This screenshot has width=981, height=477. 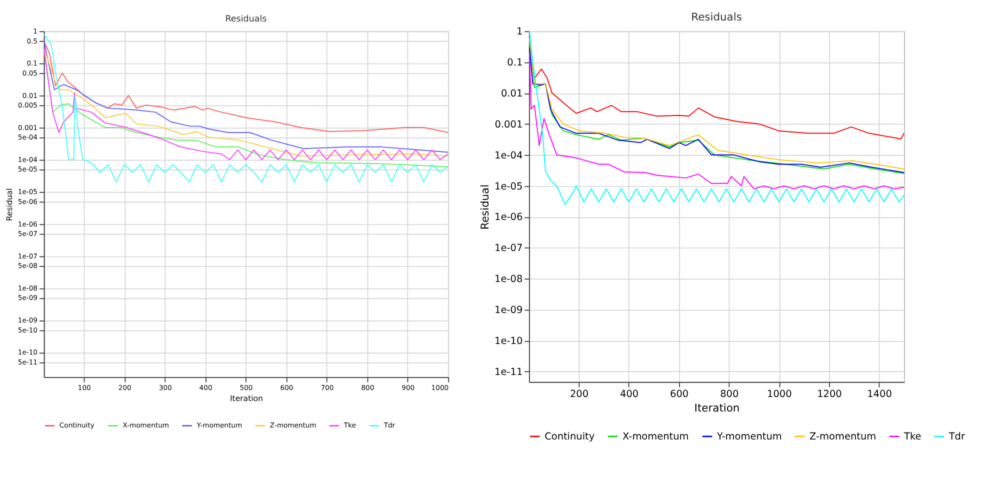 What do you see at coordinates (879, 394) in the screenshot?
I see `x-tick-label: 1400` at bounding box center [879, 394].